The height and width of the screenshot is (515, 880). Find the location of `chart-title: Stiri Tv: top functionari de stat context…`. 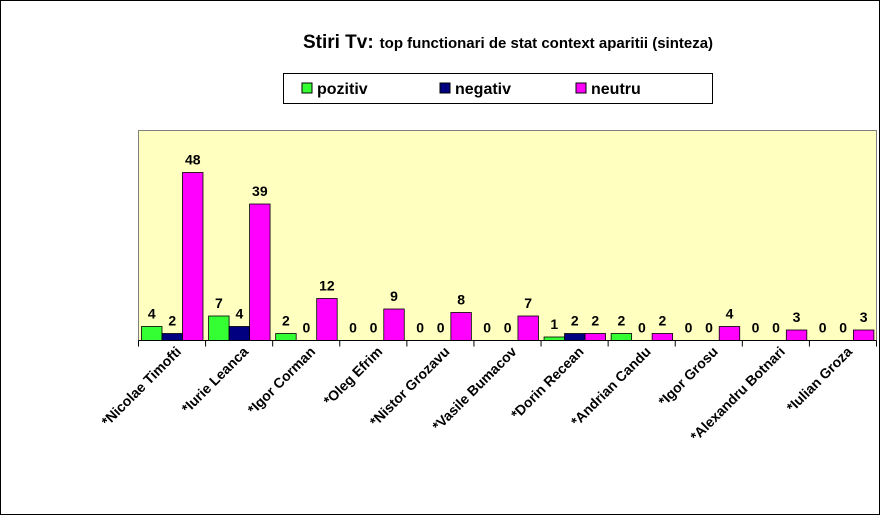

chart-title: Stiri Tv: top functionari de stat context… is located at coordinates (508, 42).